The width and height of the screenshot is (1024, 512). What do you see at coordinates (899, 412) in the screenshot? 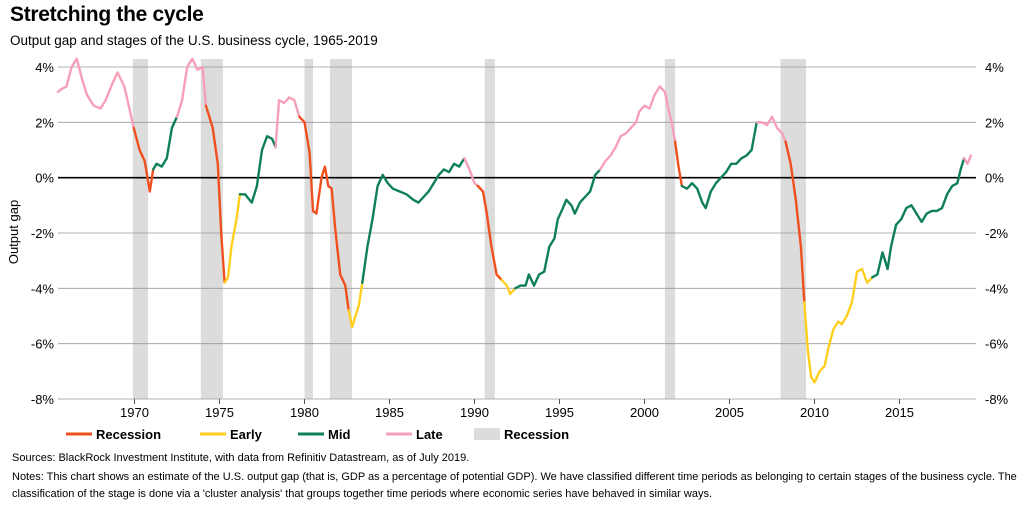
I see `x-tick-label: 2015` at bounding box center [899, 412].